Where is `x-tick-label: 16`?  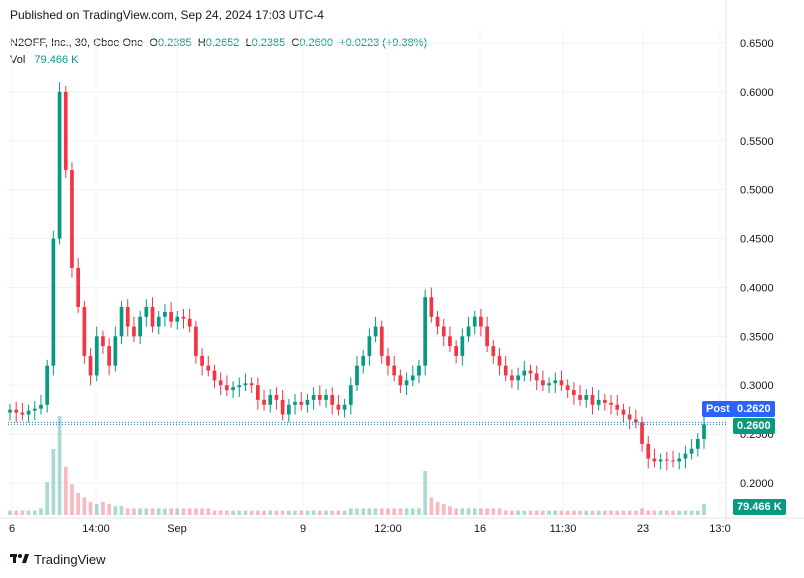 x-tick-label: 16 is located at coordinates (480, 529).